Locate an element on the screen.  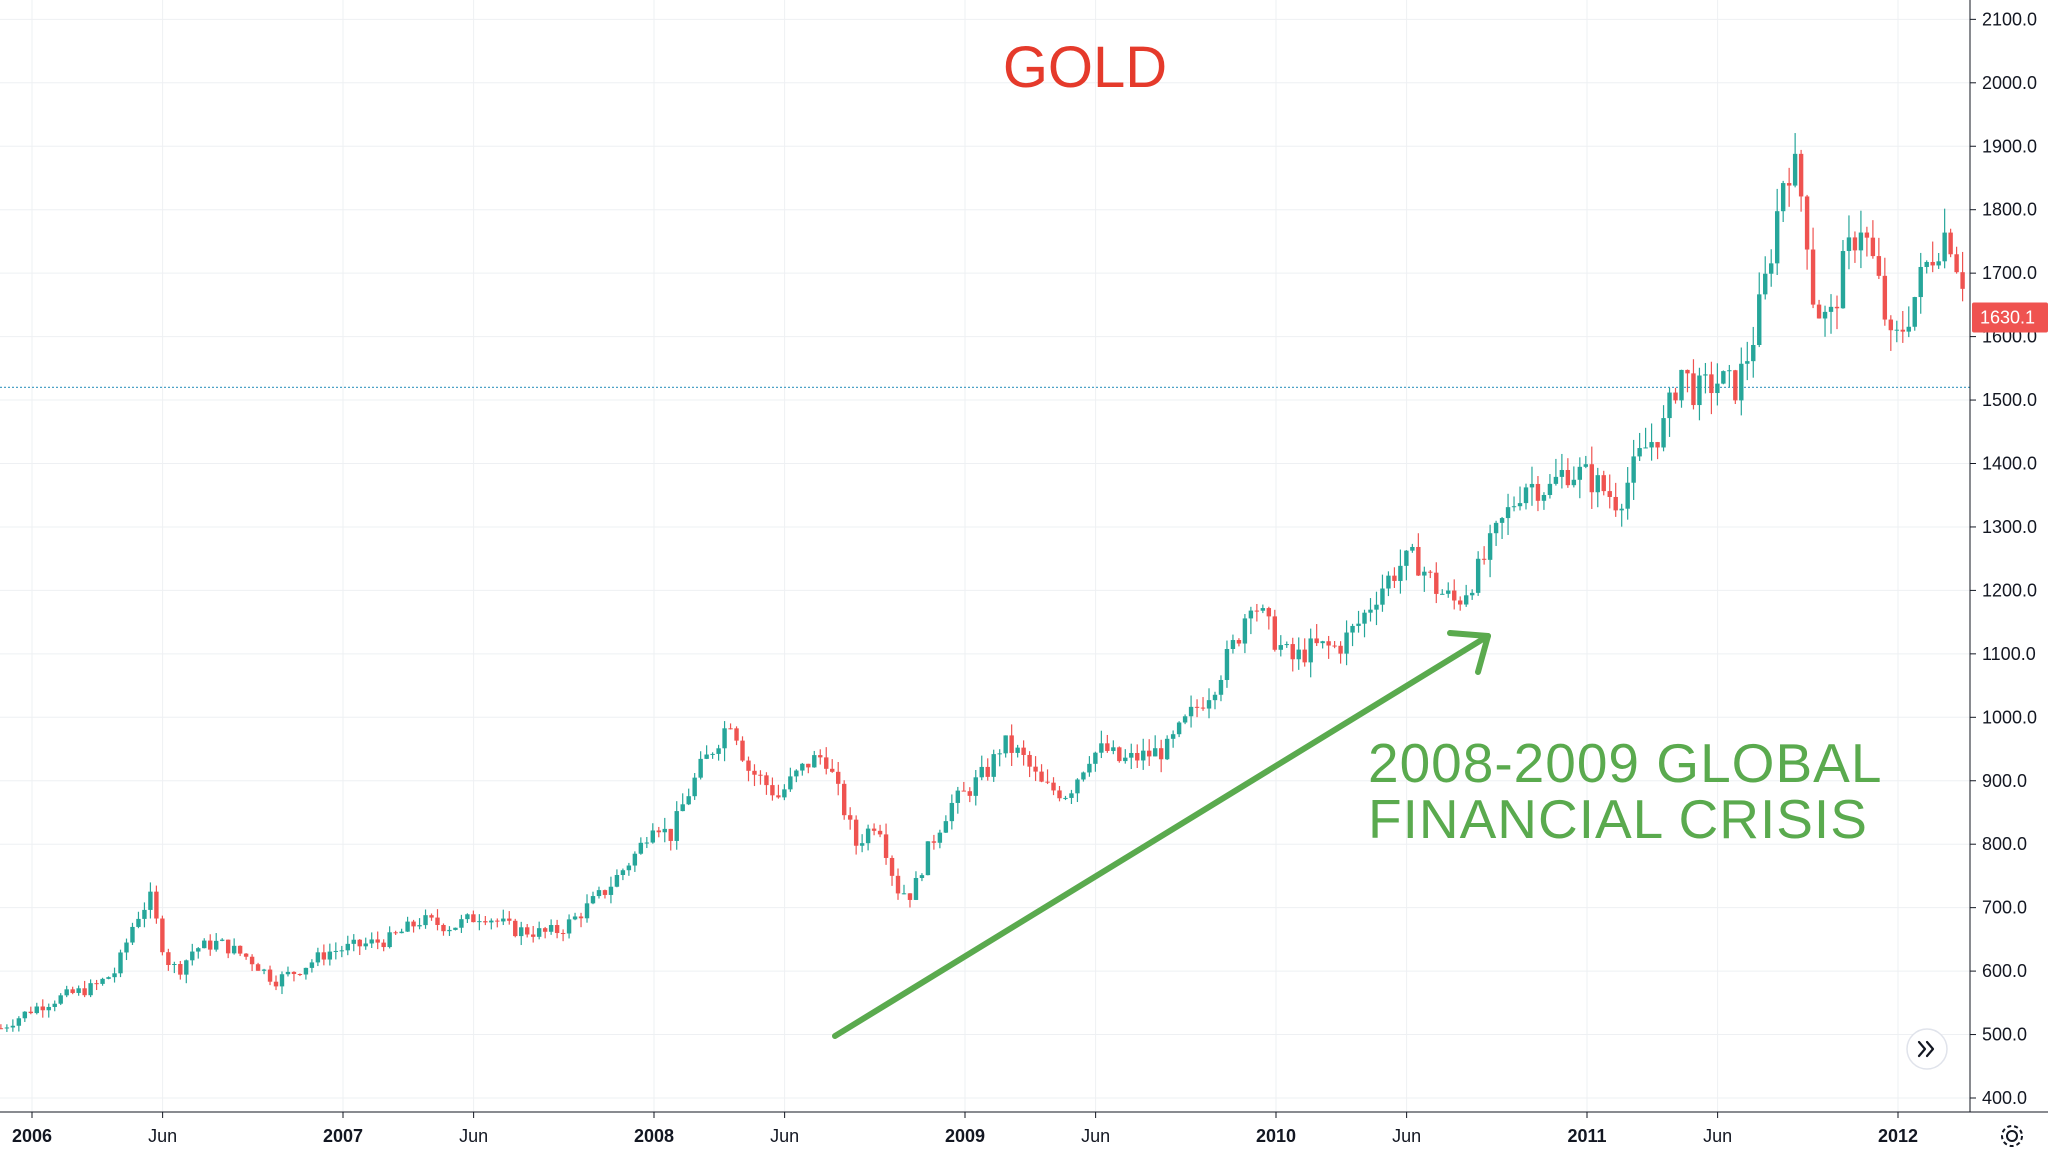
y-tick-label: 1700.0 is located at coordinates (2009, 273).